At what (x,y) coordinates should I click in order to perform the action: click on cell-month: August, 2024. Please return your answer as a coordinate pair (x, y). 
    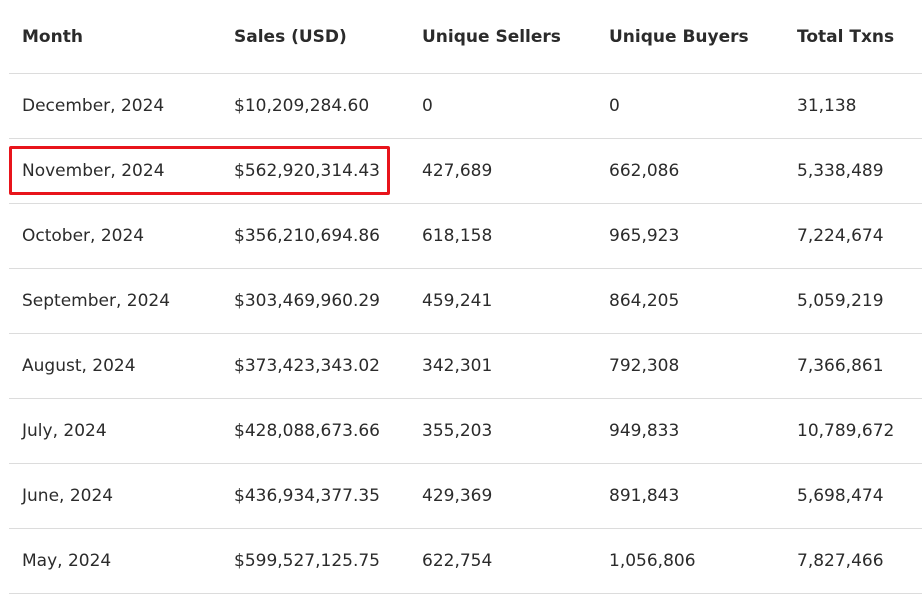
    Looking at the image, I should click on (79, 366).